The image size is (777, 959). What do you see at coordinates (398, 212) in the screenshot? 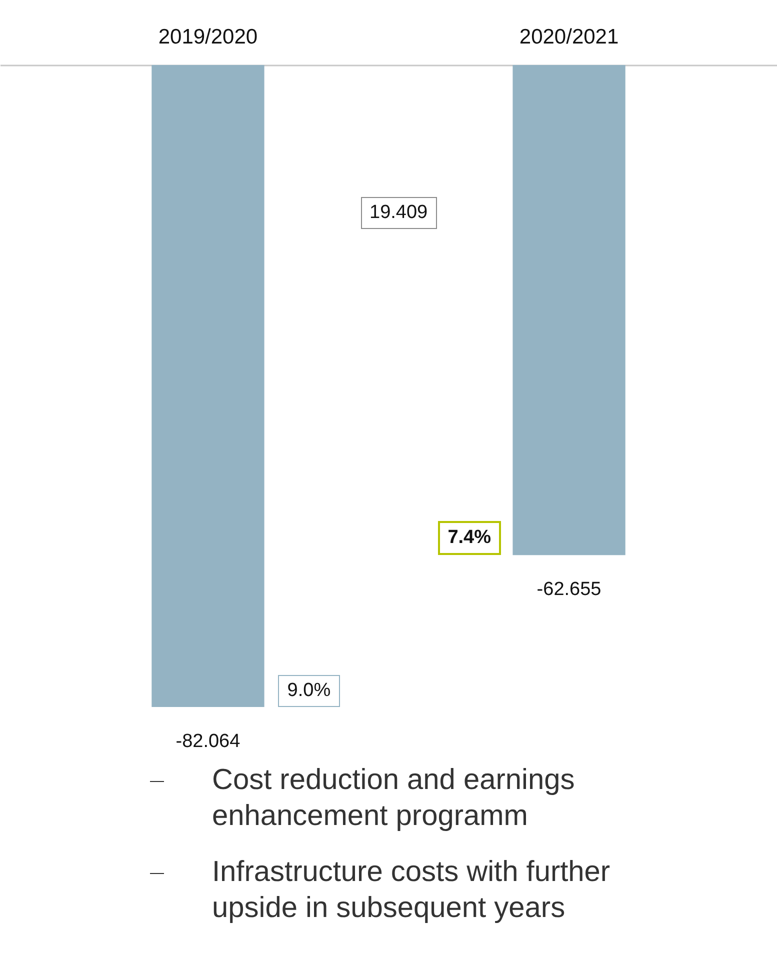
I see `annotation: 19.409` at bounding box center [398, 212].